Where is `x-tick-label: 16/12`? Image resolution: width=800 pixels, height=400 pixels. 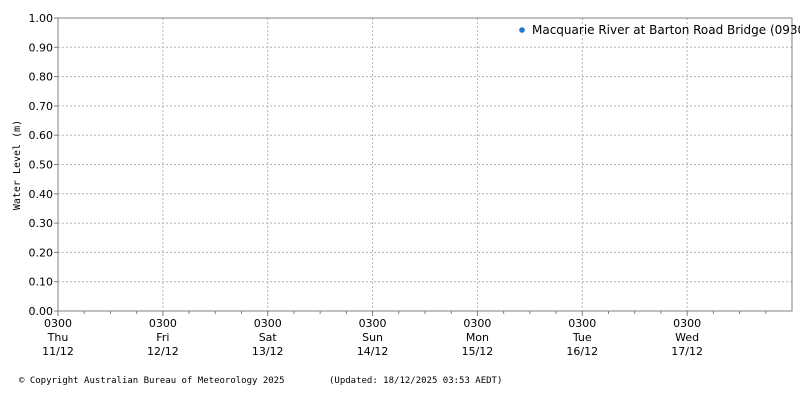 x-tick-label: 16/12 is located at coordinates (582, 351).